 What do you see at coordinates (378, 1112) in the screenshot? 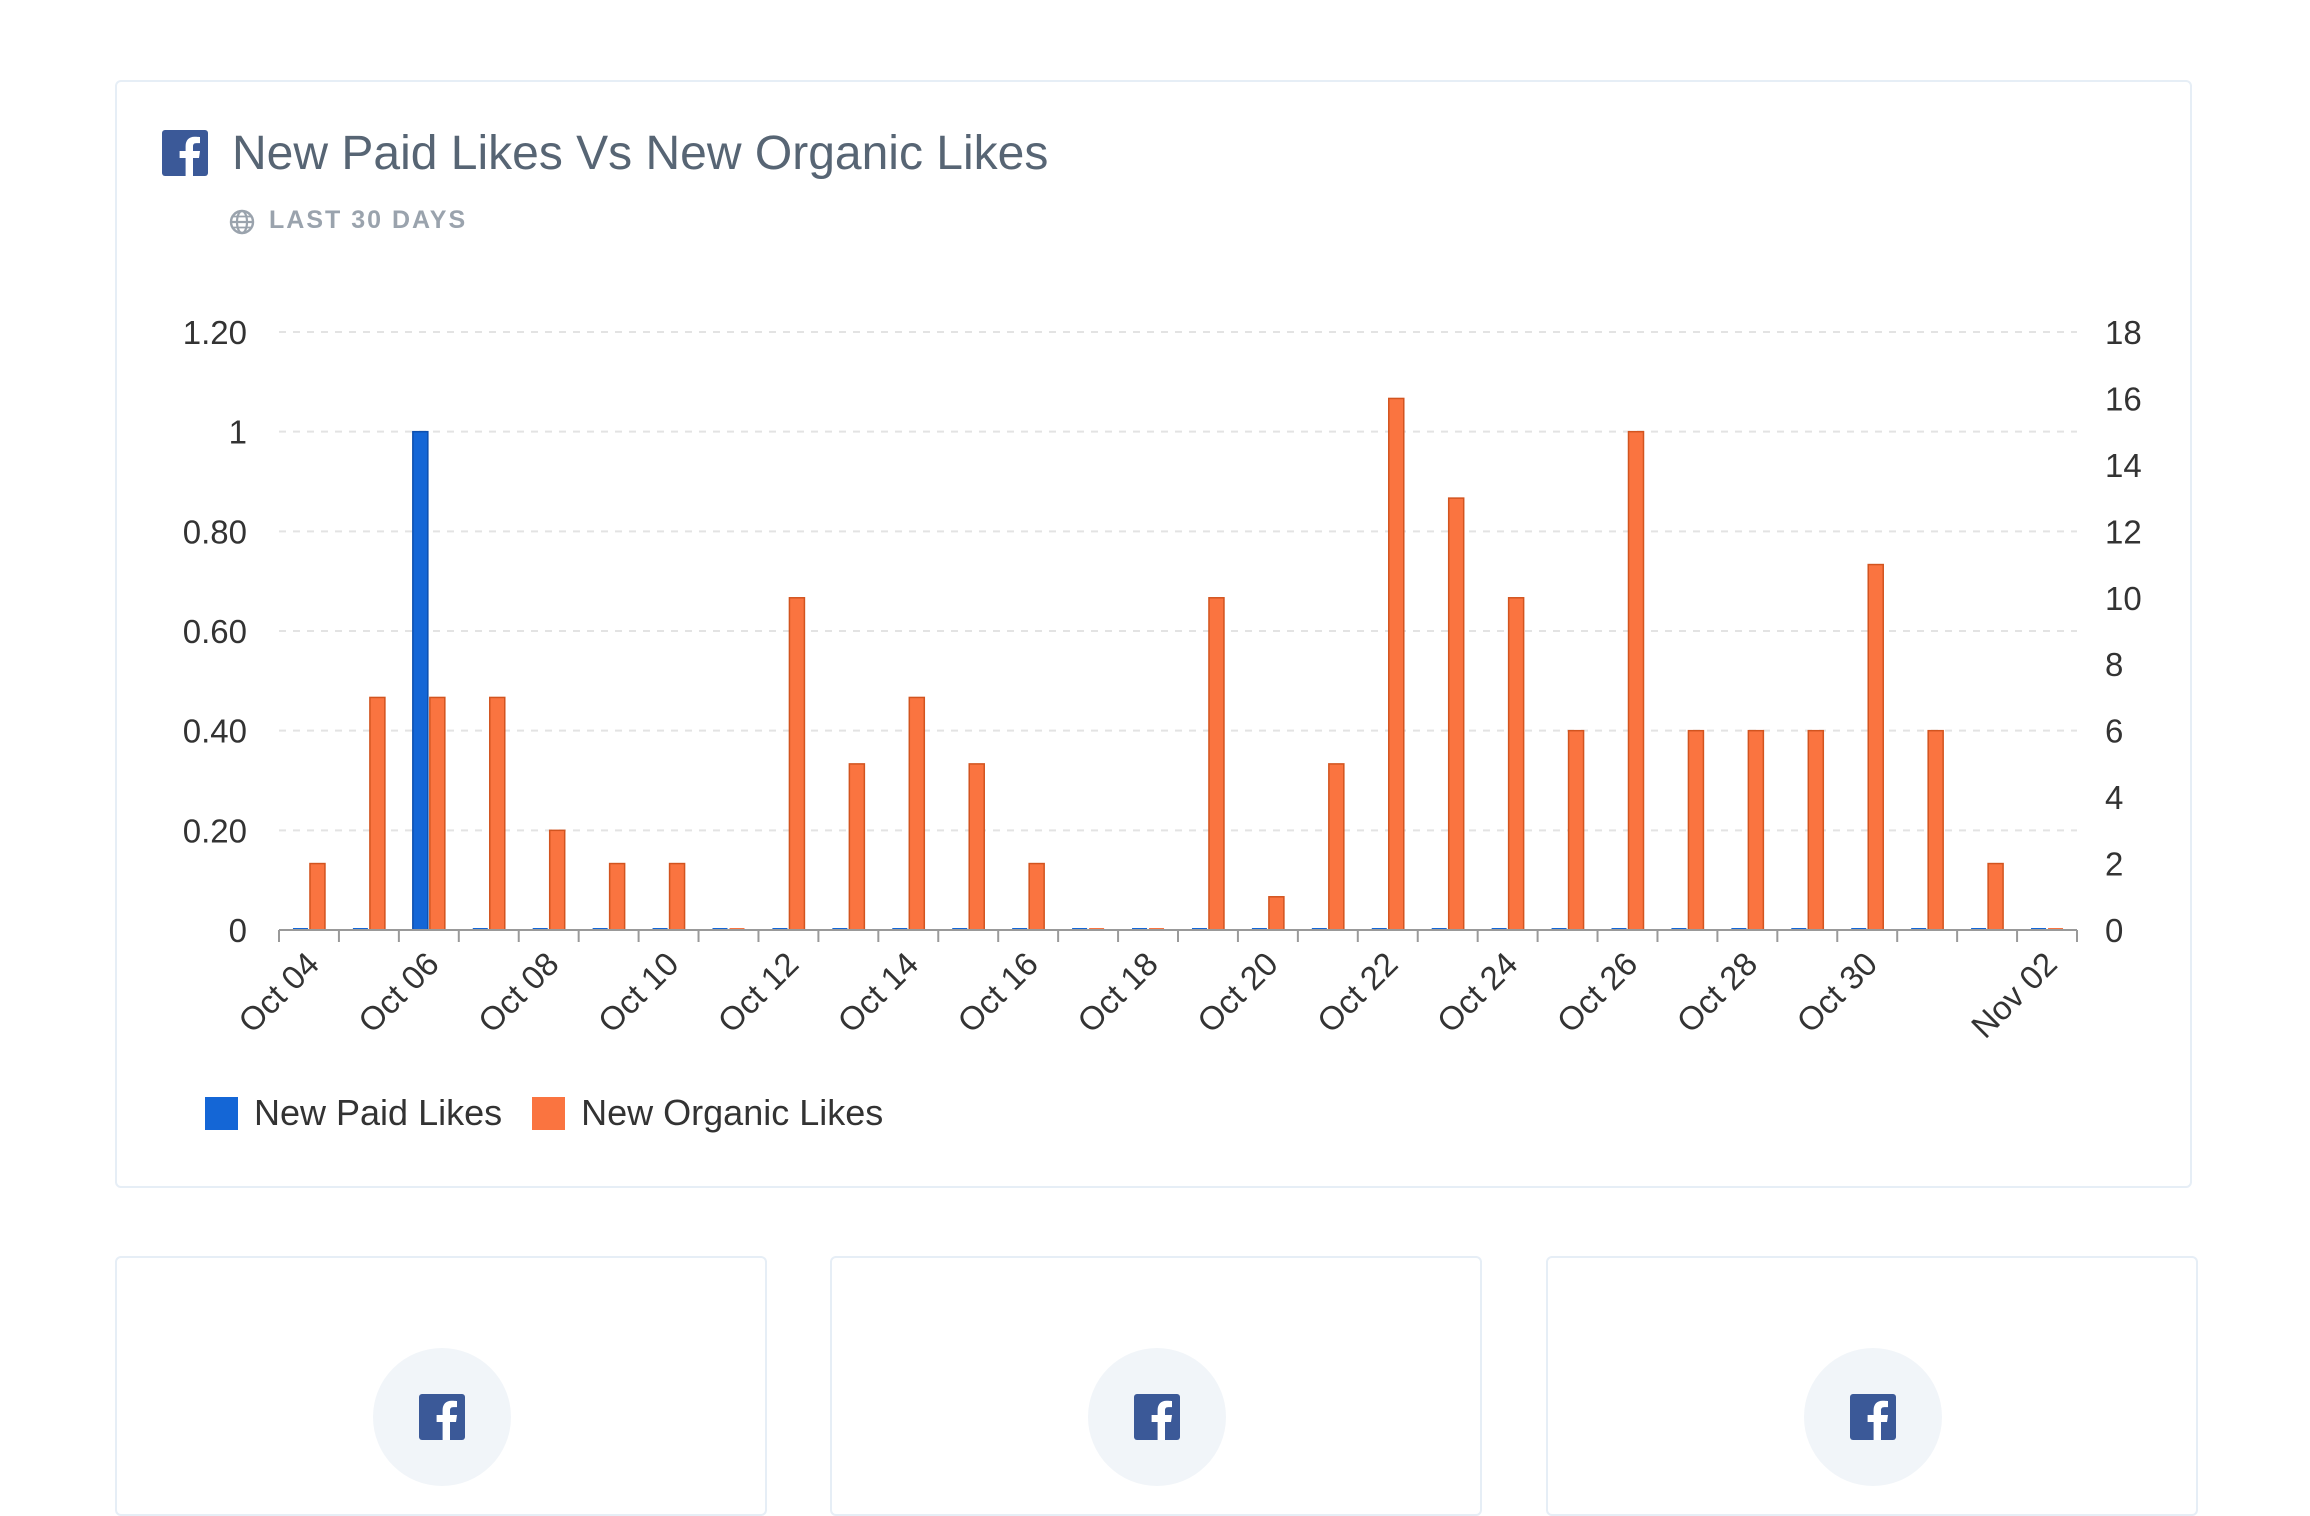
I see `legend-label-paid: New Paid Likes` at bounding box center [378, 1112].